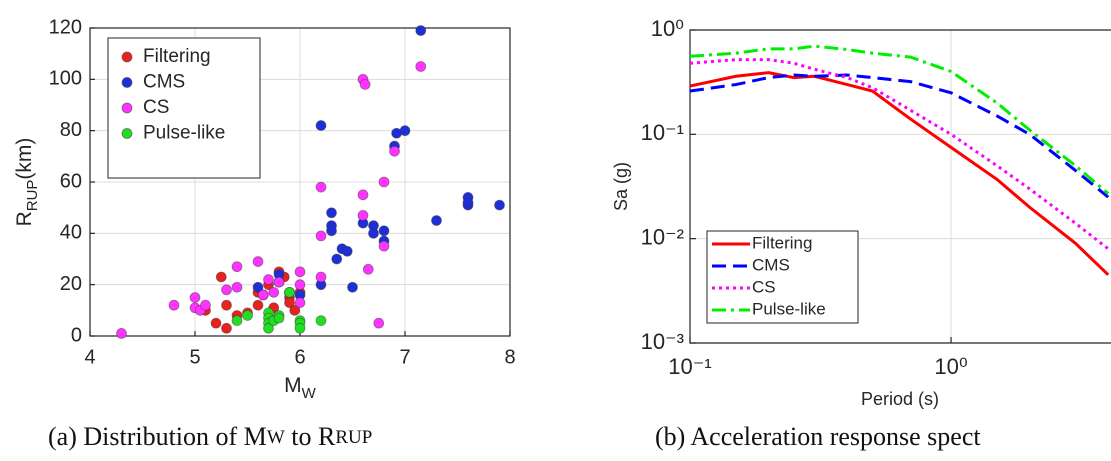 Image resolution: width=1111 pixels, height=461 pixels. I want to click on y-tick-label: 10⁻², so click(662, 236).